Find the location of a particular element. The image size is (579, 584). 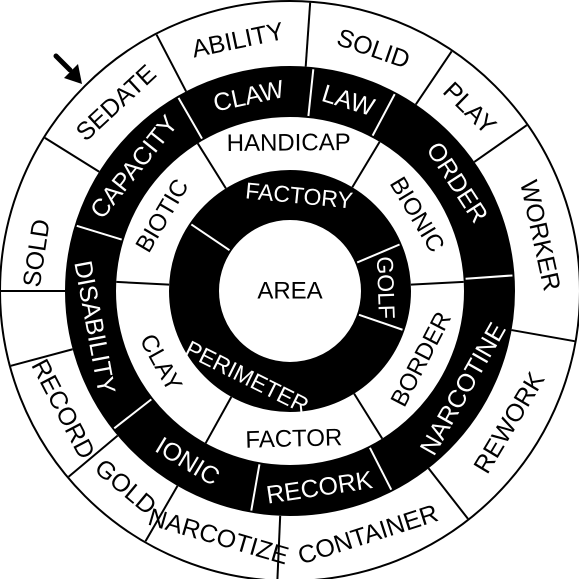

arrow-head is located at coordinates (73, 74).